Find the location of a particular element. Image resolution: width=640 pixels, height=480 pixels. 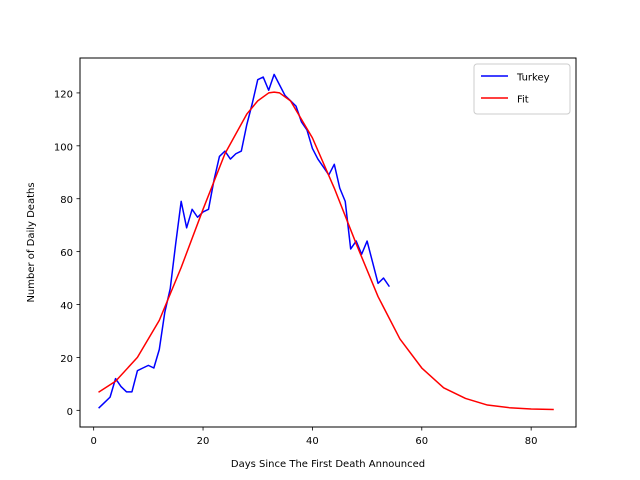

legend: Turkey Fit is located at coordinates (522, 89).